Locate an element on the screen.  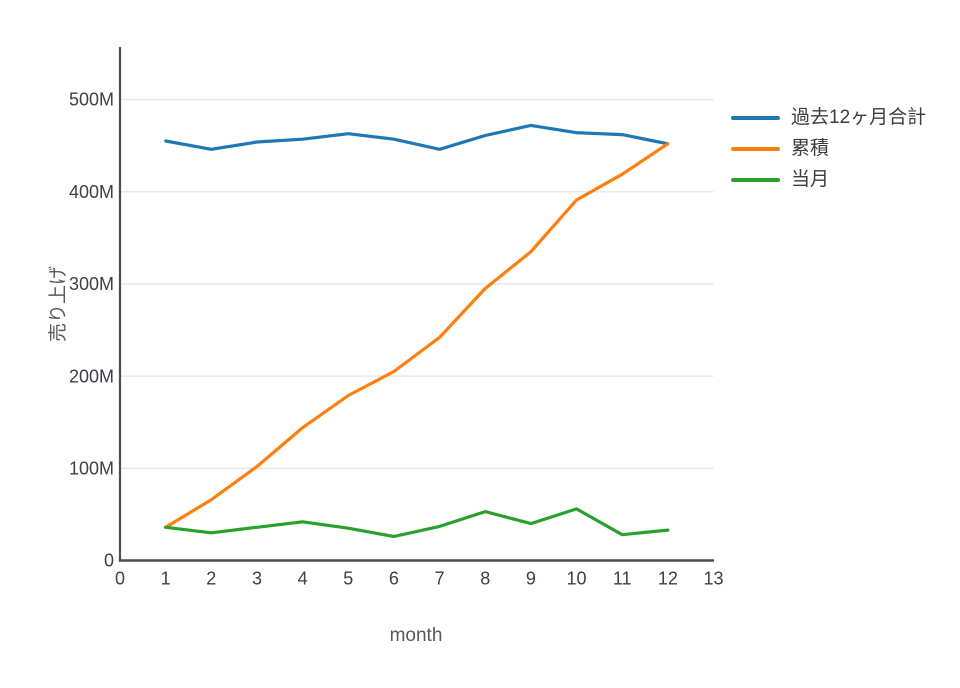
y-tick-label-300M: 300M is located at coordinates (91, 284).